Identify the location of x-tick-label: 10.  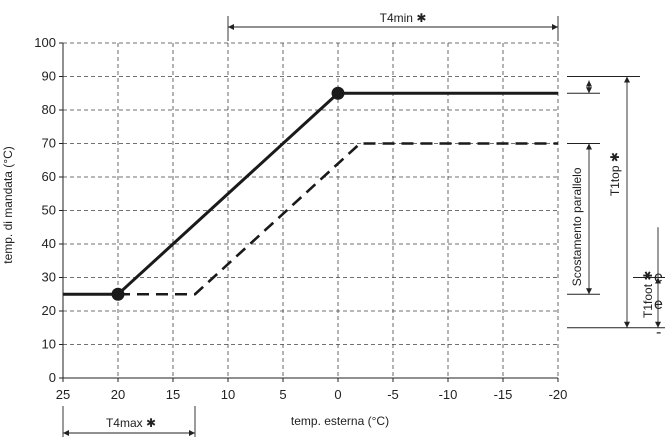
(228, 394).